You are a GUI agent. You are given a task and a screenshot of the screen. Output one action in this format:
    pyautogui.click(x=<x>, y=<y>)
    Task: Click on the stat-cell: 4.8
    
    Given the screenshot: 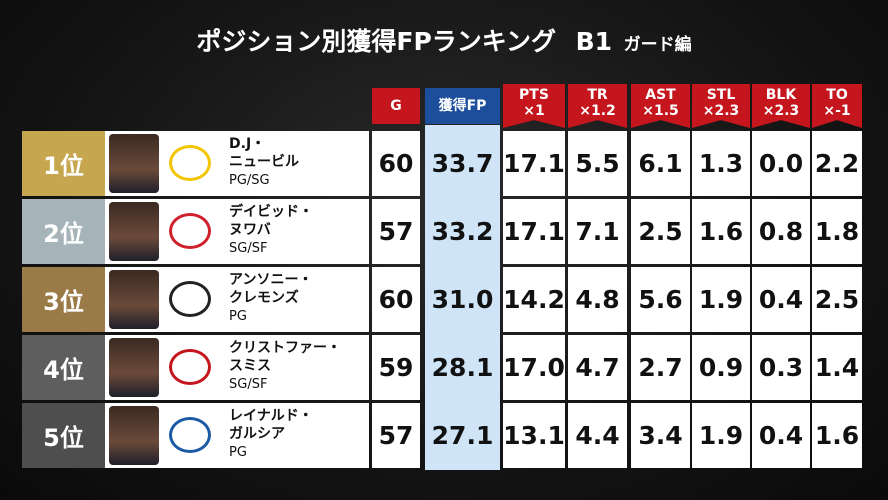 What is the action you would take?
    pyautogui.click(x=597, y=299)
    